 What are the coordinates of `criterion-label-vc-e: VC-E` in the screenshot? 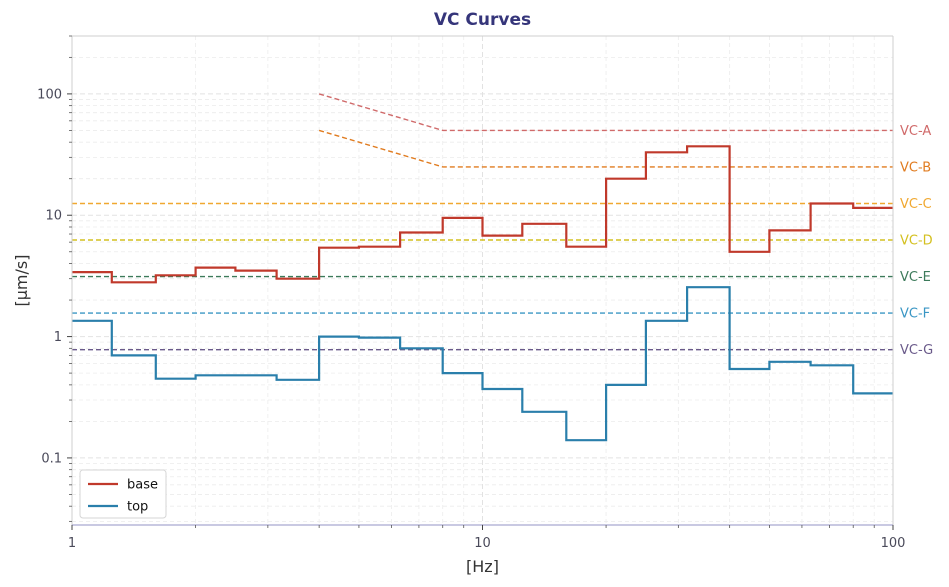 It's located at (915, 277).